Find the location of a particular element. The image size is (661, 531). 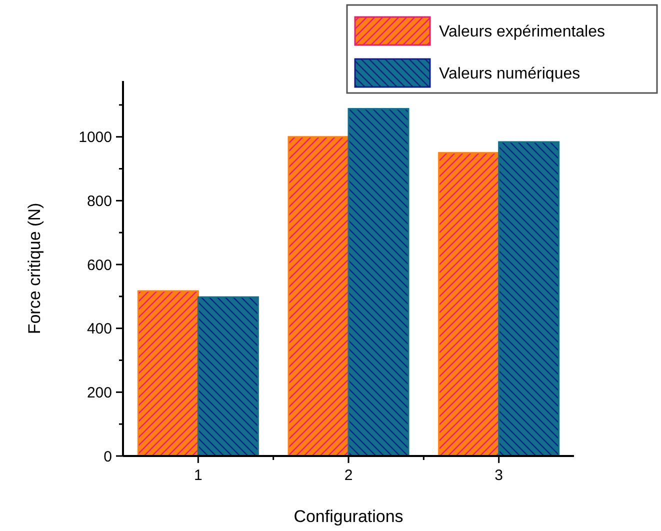

x-tick-label: 3 is located at coordinates (499, 475).